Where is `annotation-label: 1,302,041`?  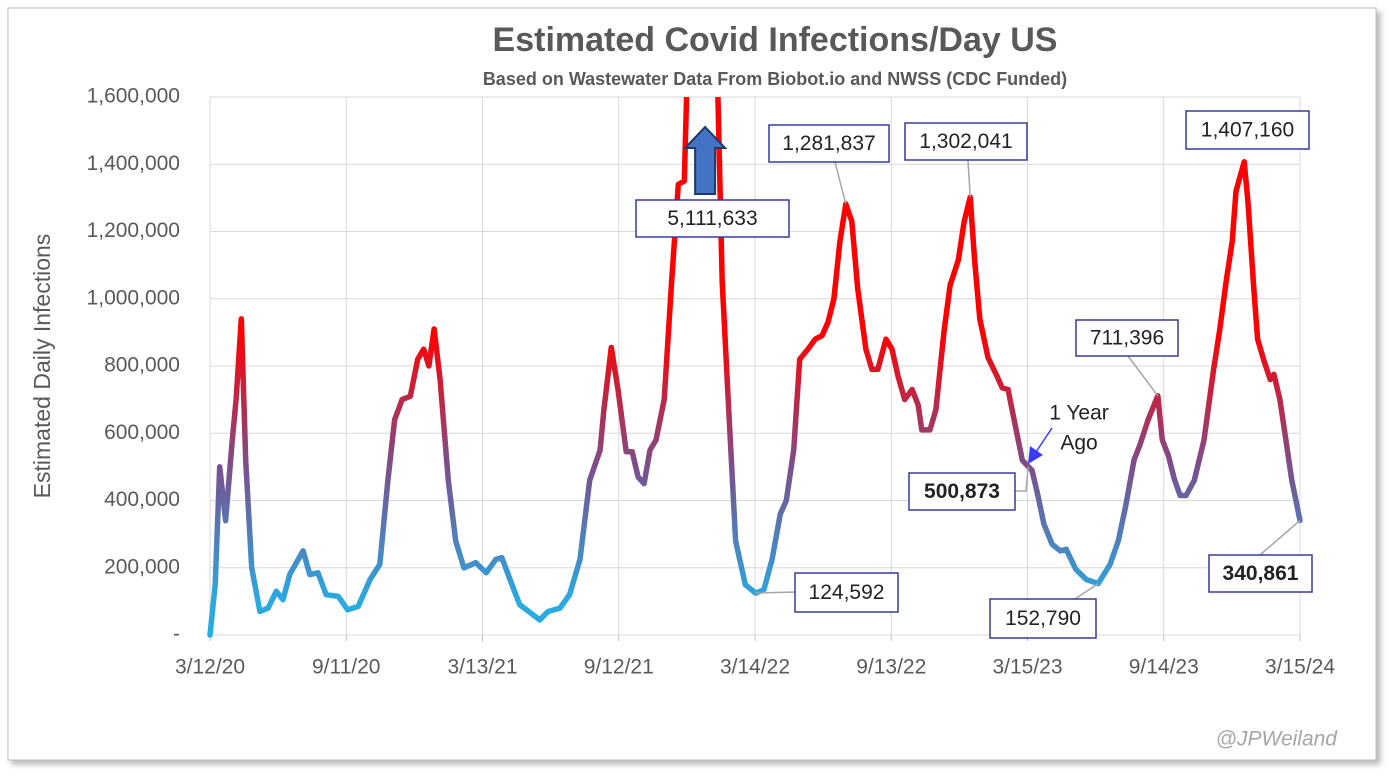
annotation-label: 1,302,041 is located at coordinates (965, 141).